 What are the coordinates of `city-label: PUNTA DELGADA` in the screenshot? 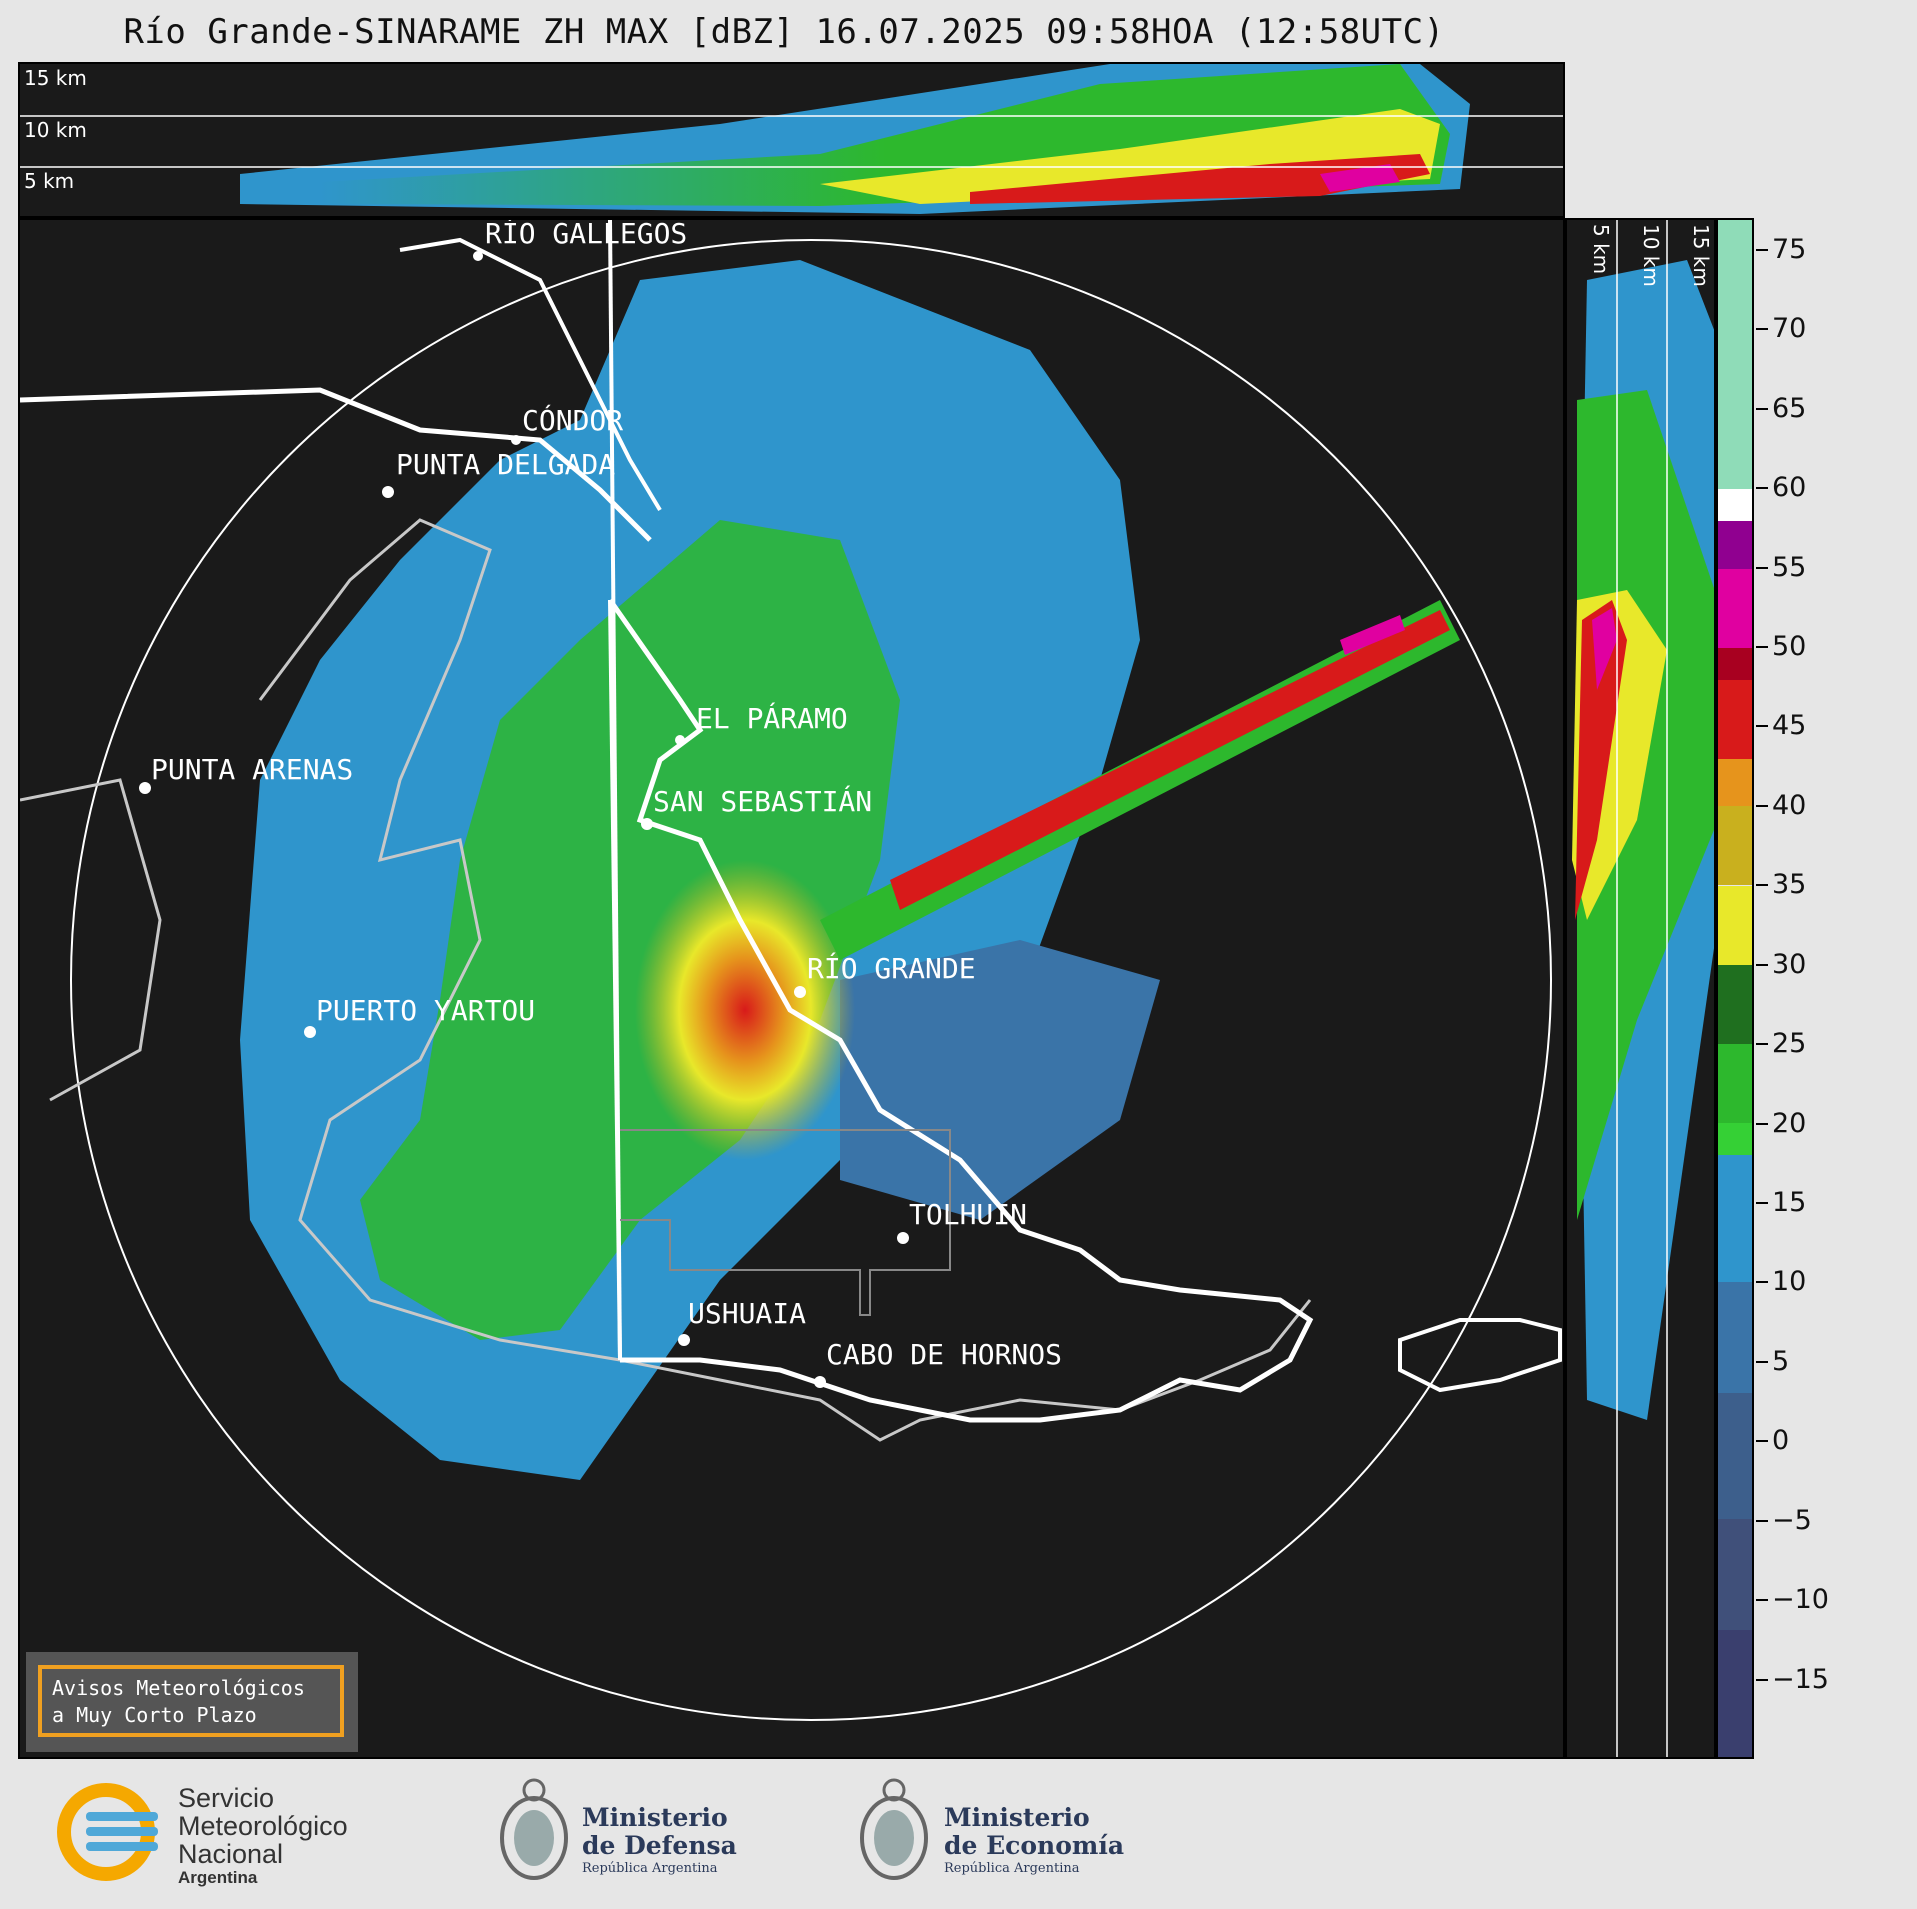 It's located at (505, 464).